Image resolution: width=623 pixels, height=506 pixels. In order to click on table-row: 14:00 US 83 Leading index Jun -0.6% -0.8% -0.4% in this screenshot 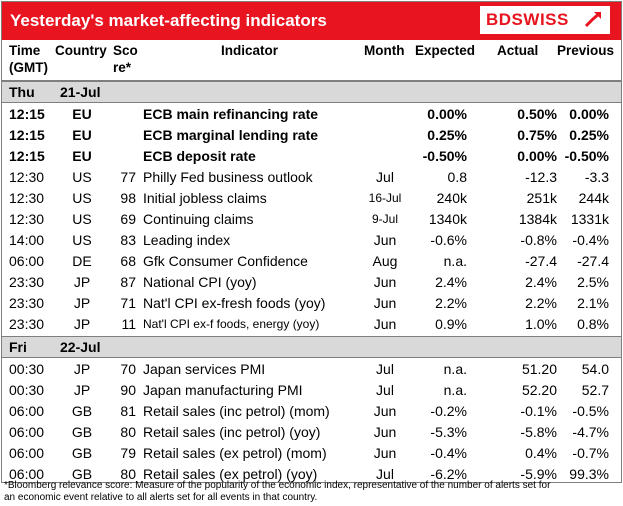, I will do `click(311, 240)`.